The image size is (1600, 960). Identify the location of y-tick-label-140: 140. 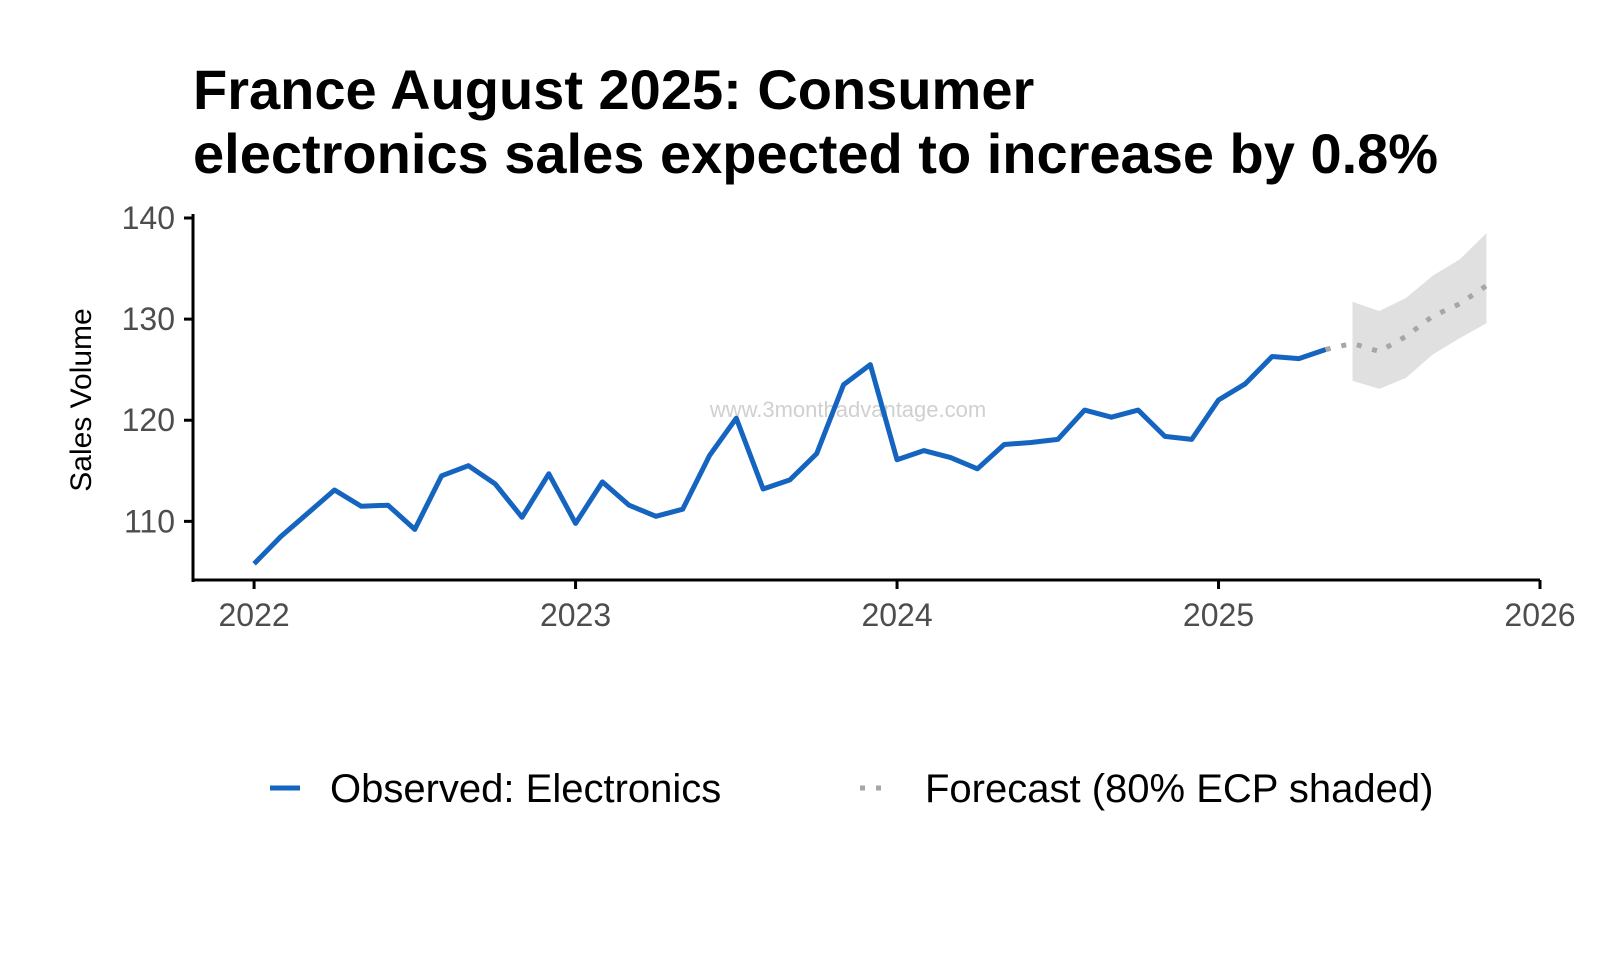
(148, 218).